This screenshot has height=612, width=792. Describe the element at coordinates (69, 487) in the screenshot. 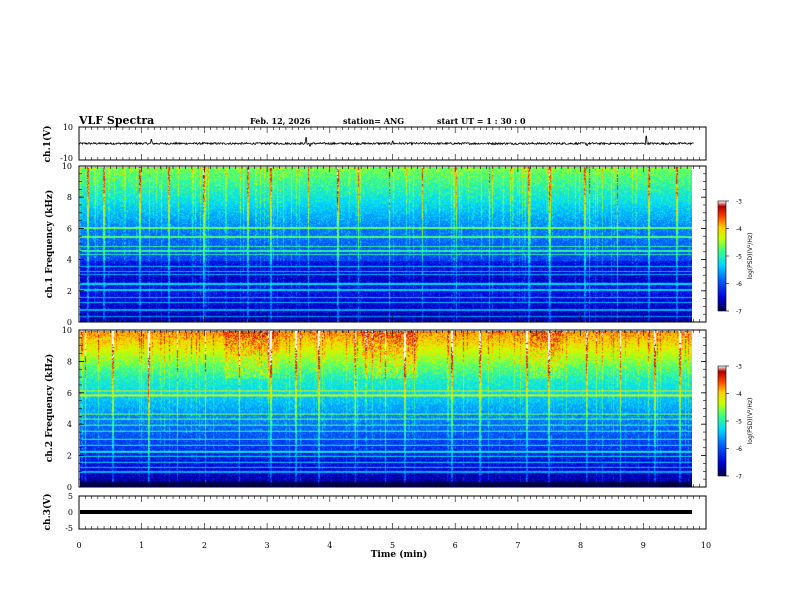

I see `ch2-freq-tick-label: 0` at that location.